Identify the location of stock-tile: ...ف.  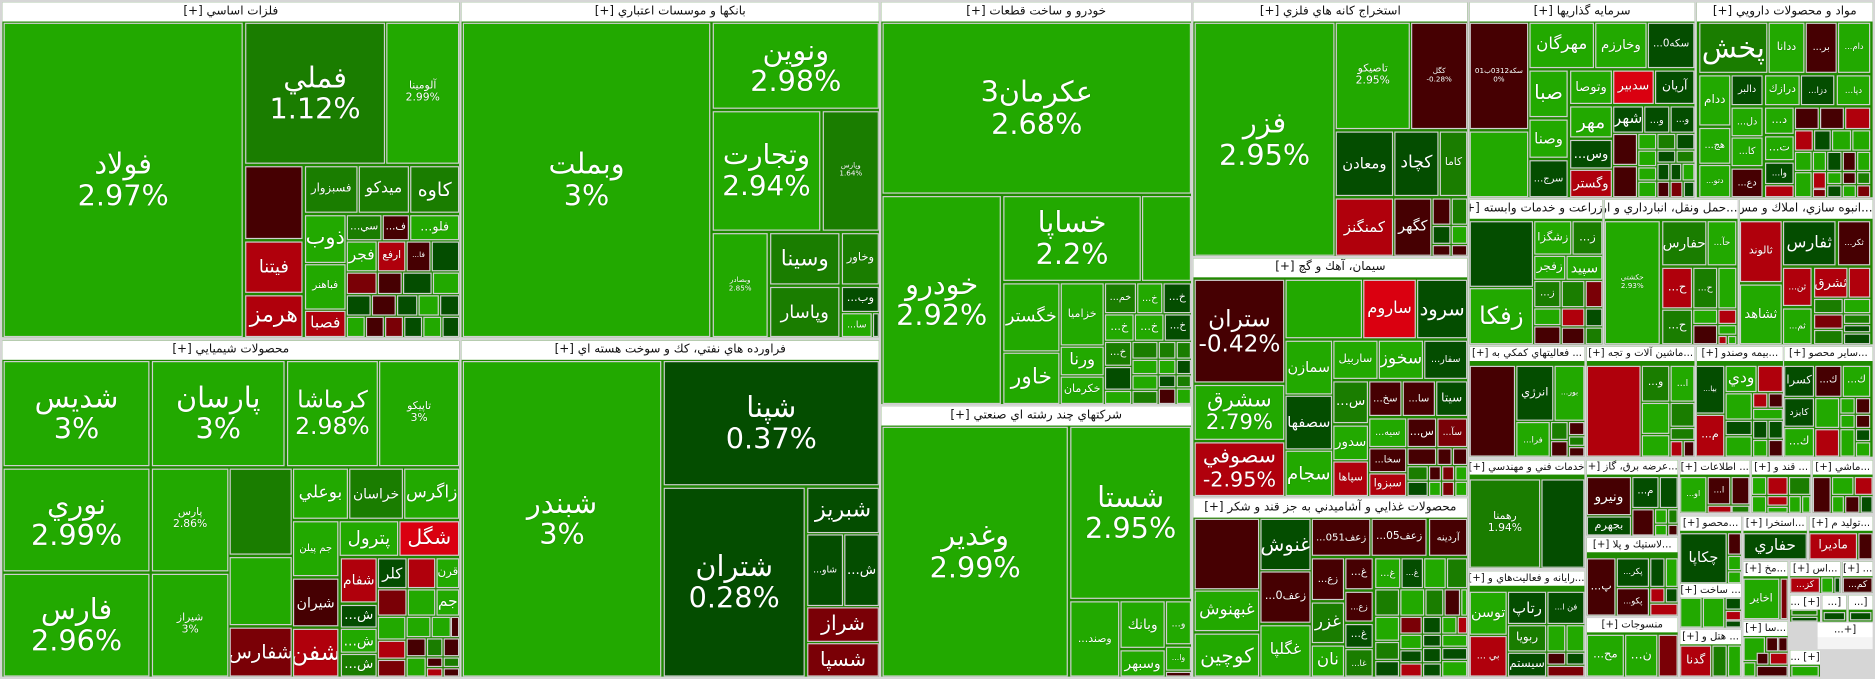
(395, 228).